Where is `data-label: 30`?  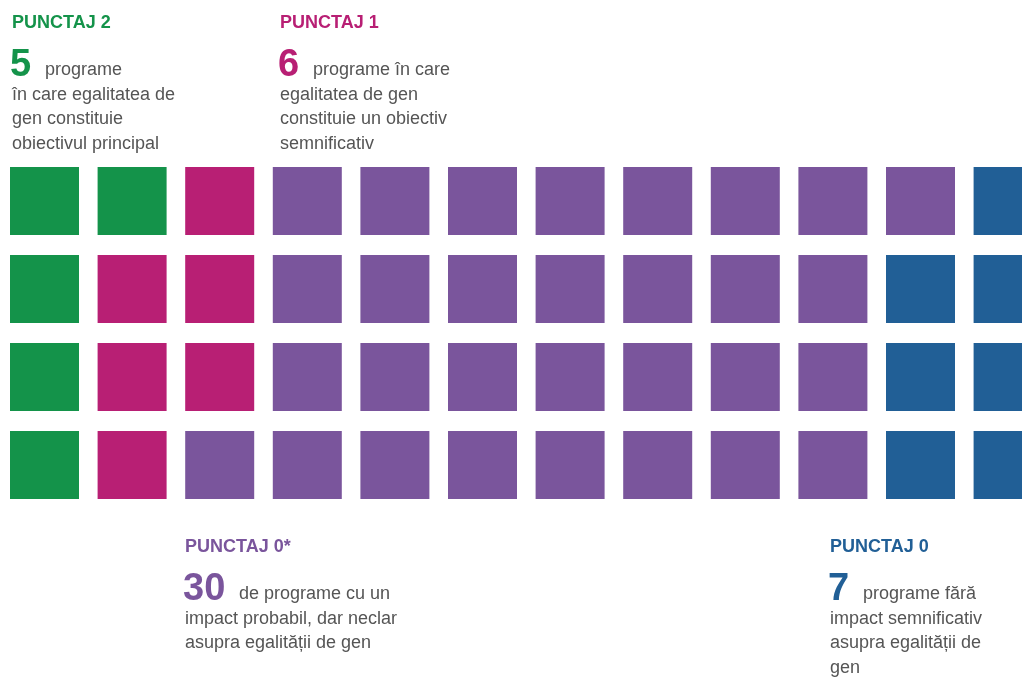 data-label: 30 is located at coordinates (204, 587).